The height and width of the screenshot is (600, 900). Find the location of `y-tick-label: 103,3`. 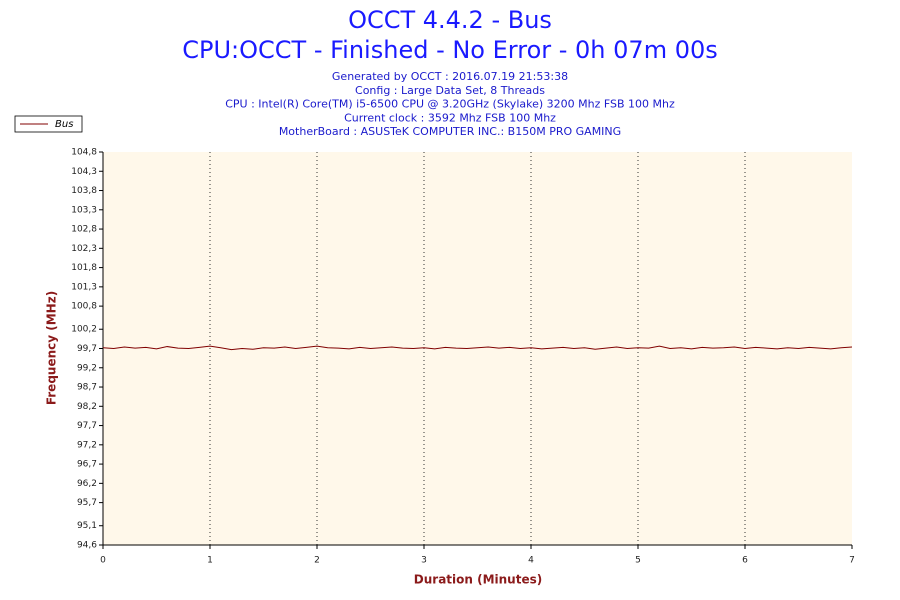

y-tick-label: 103,3 is located at coordinates (84, 210).